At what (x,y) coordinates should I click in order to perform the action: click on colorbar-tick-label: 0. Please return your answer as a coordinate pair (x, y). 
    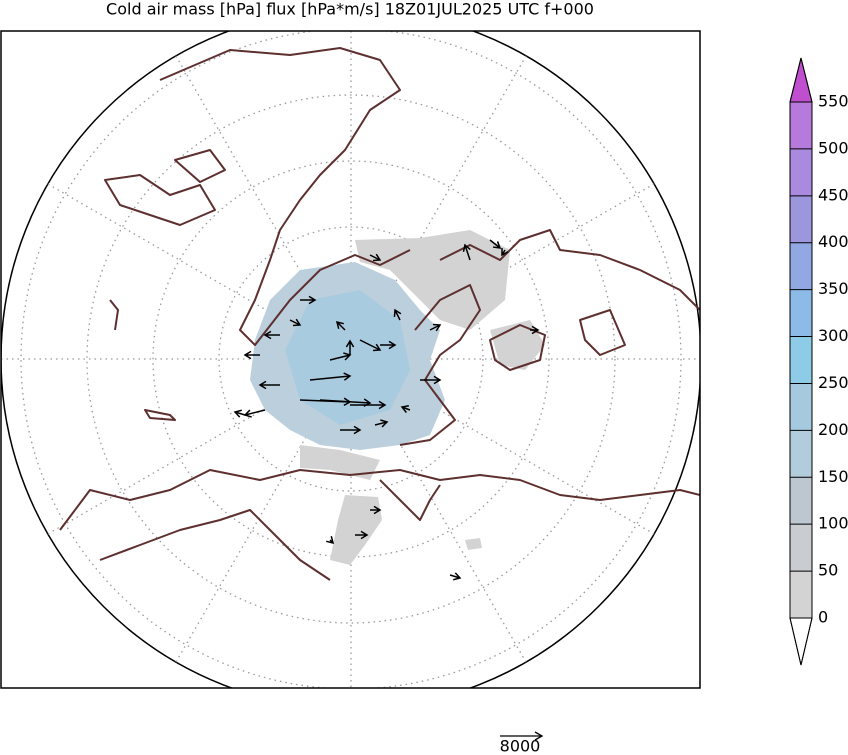
    Looking at the image, I should click on (823, 617).